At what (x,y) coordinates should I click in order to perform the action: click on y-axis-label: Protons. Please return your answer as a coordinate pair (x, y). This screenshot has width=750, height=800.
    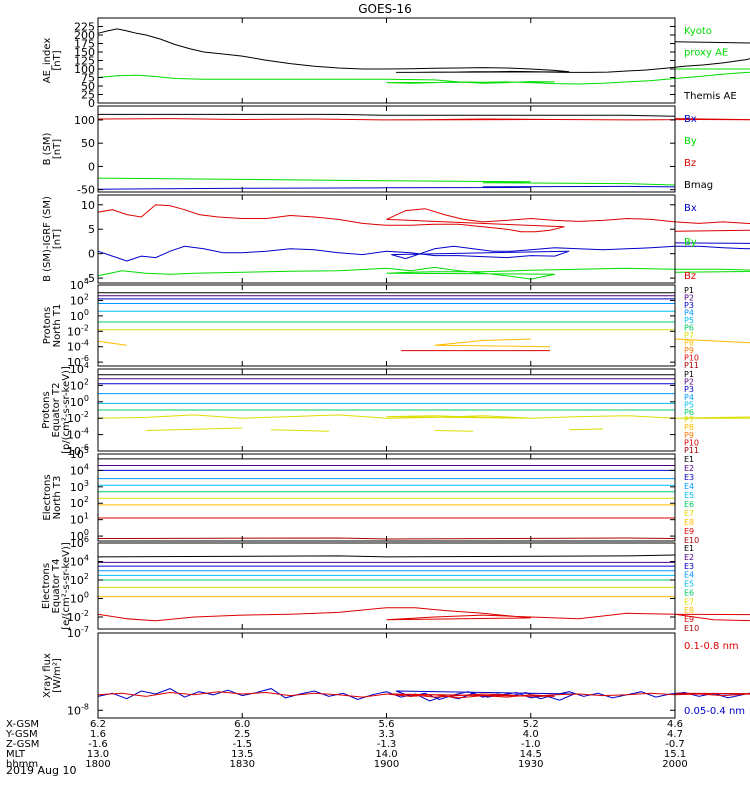
    Looking at the image, I should click on (47, 325).